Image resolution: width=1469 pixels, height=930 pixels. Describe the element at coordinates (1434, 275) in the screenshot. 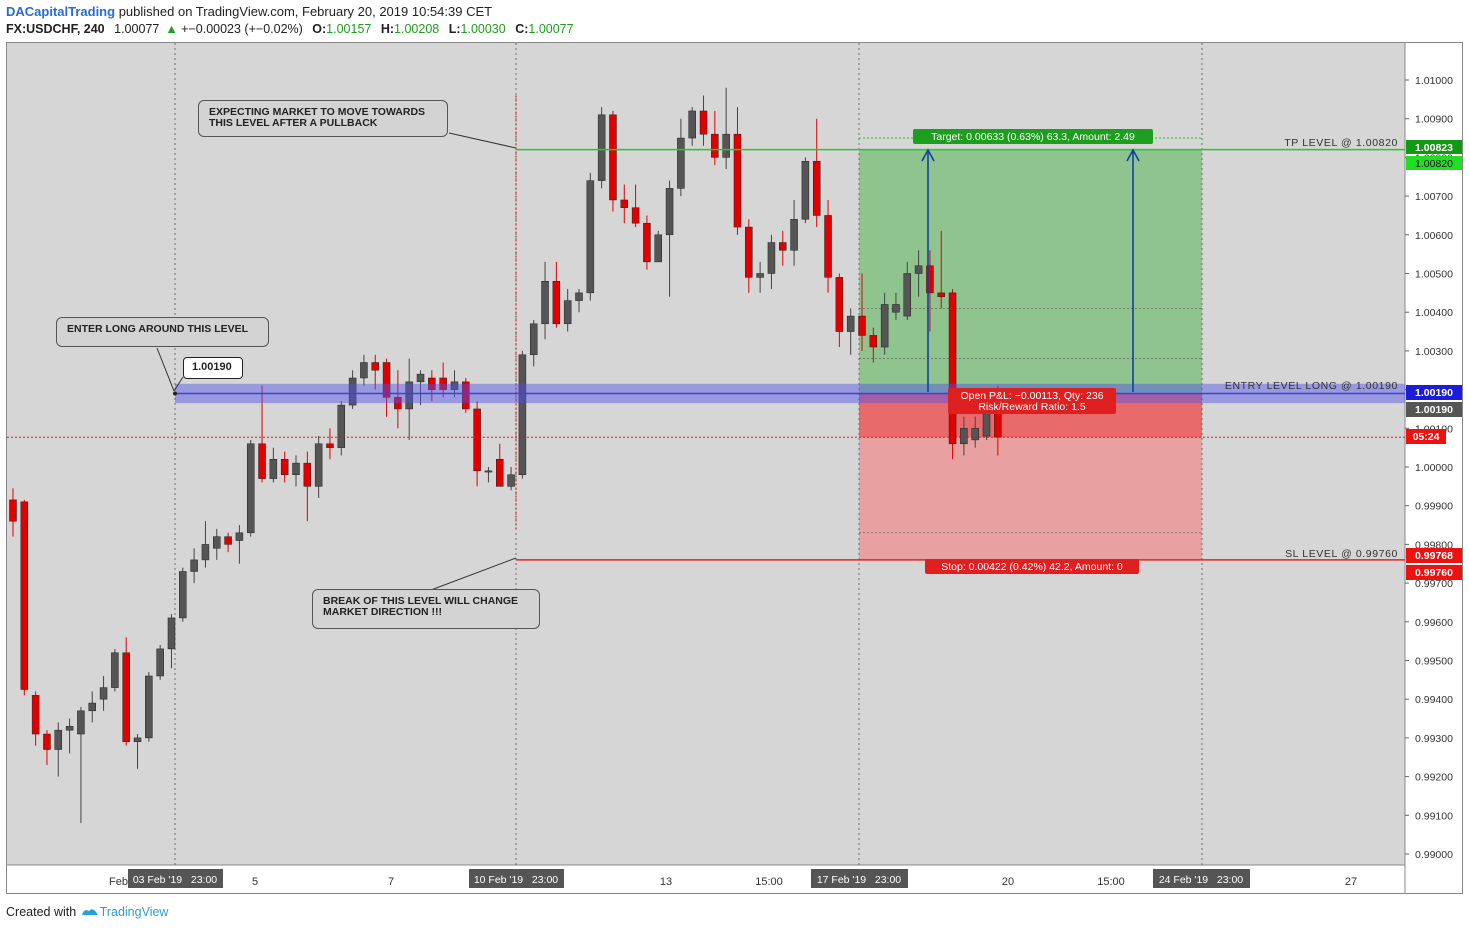

I see `y-tick-label: 1.00500` at that location.